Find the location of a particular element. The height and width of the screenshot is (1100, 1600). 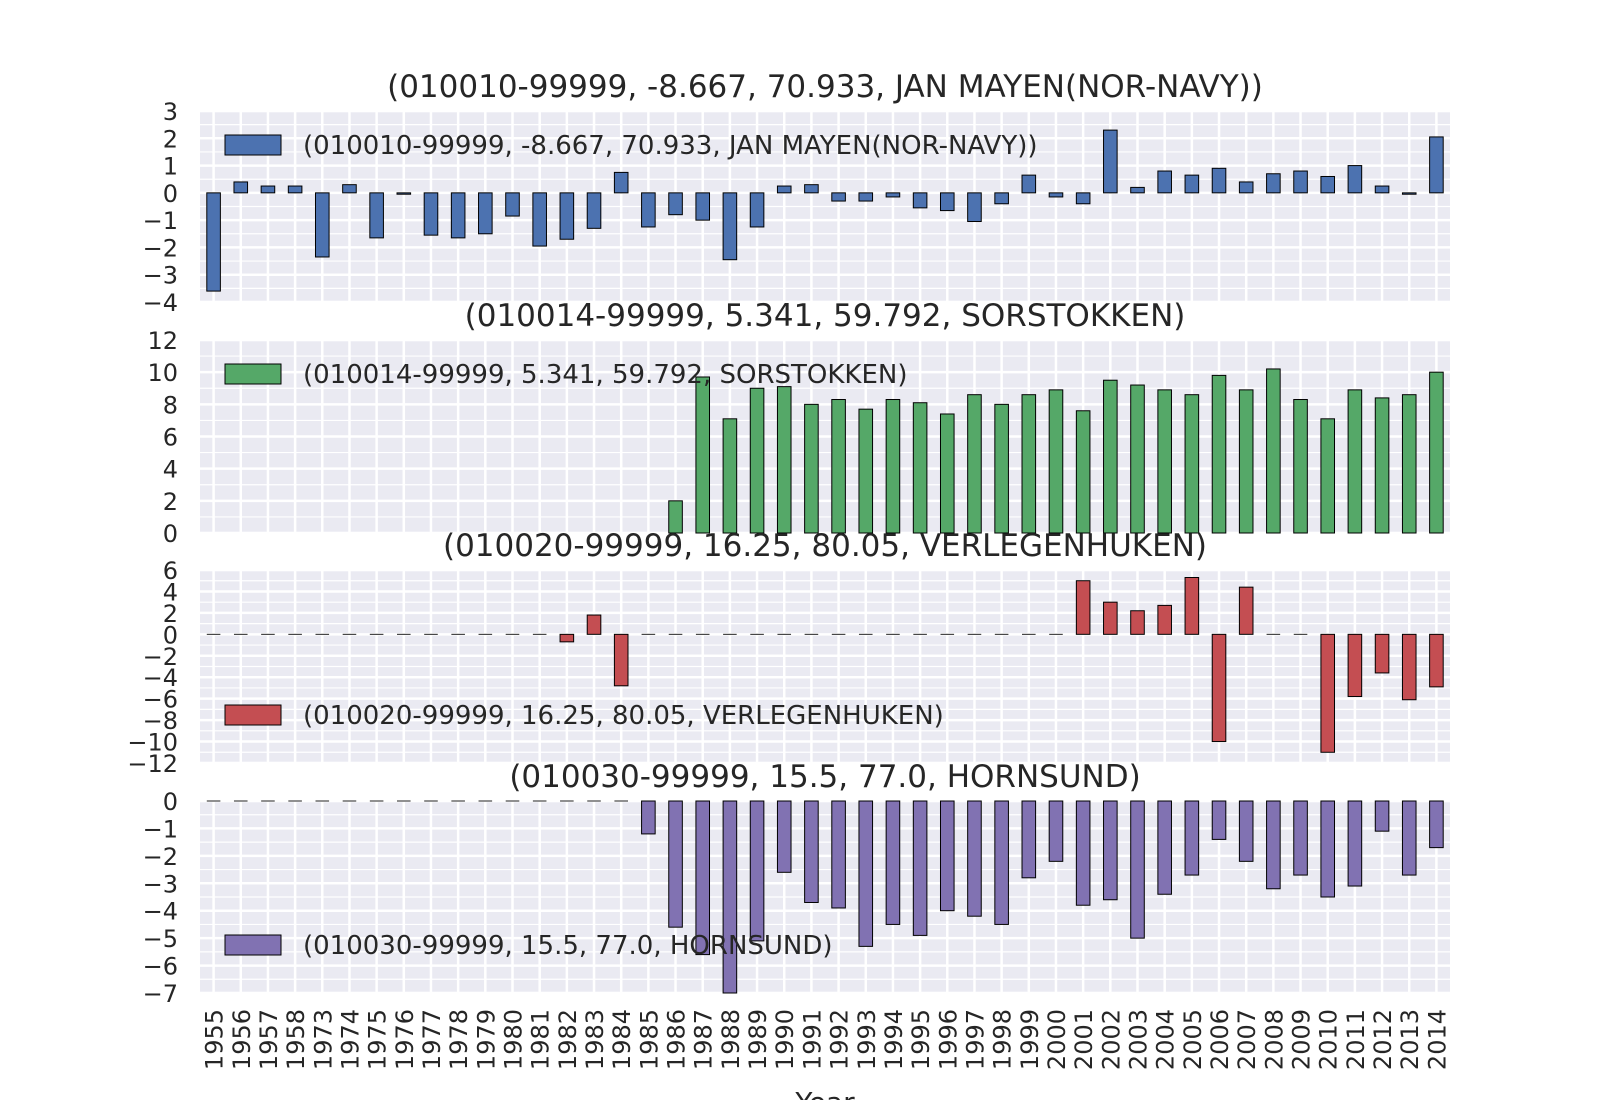

bar-1975 is located at coordinates (376, 215).